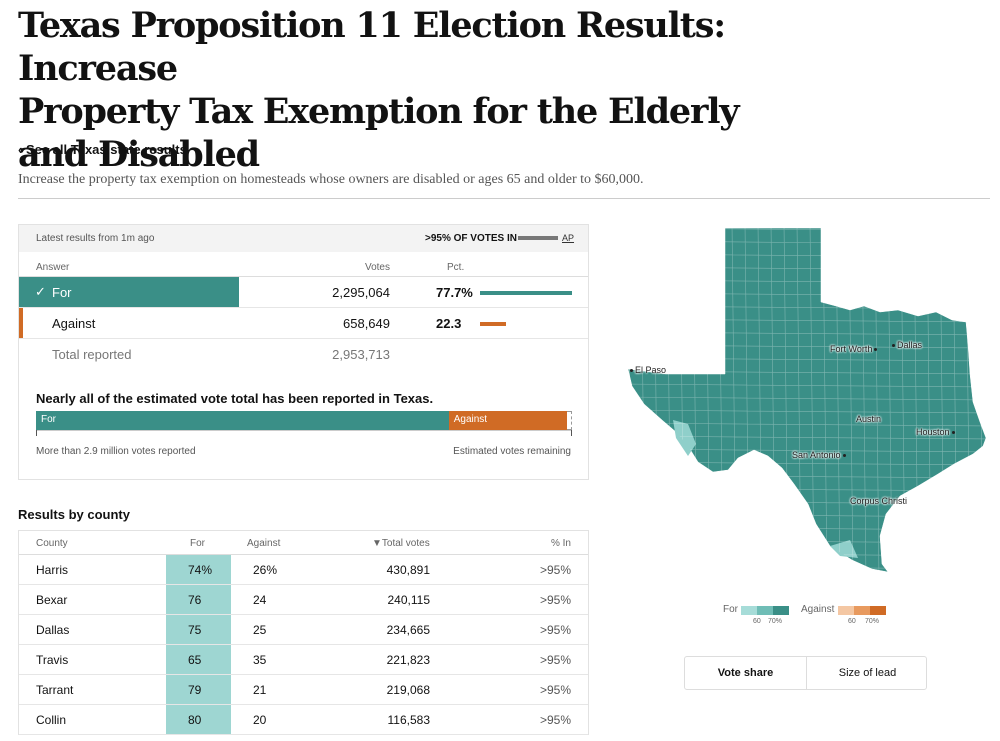 This screenshot has width=1000, height=741. Describe the element at coordinates (571, 433) in the screenshot. I see `estimate-tick-right` at that location.